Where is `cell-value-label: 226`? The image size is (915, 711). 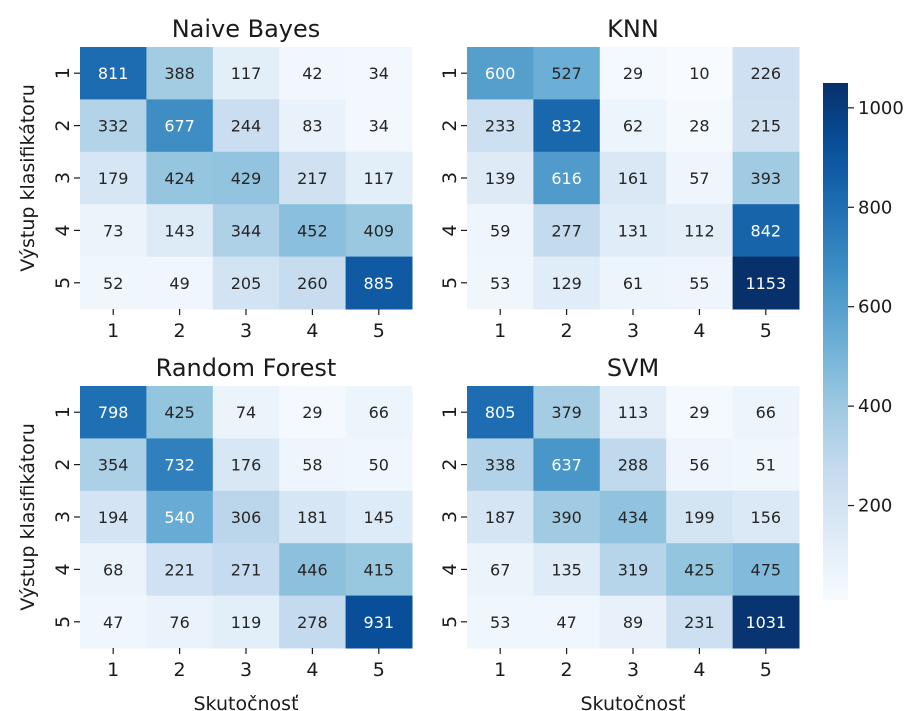
cell-value-label: 226 is located at coordinates (766, 73).